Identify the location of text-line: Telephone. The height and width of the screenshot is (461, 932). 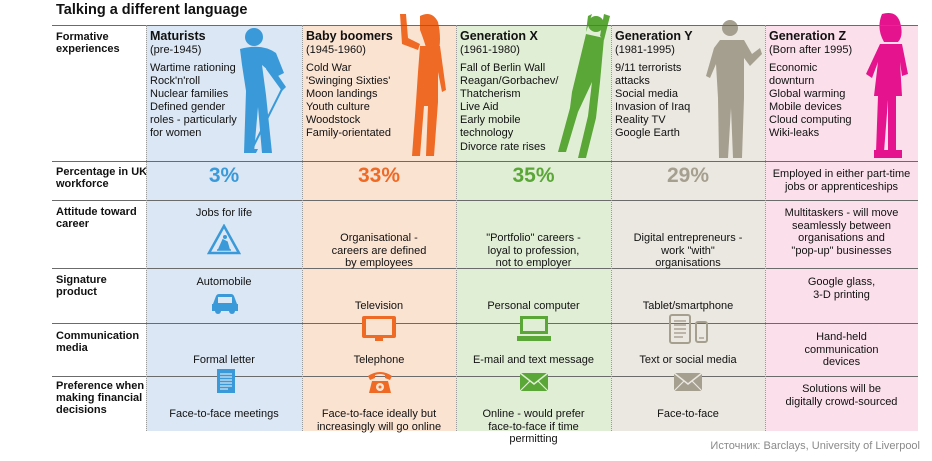
(379, 360).